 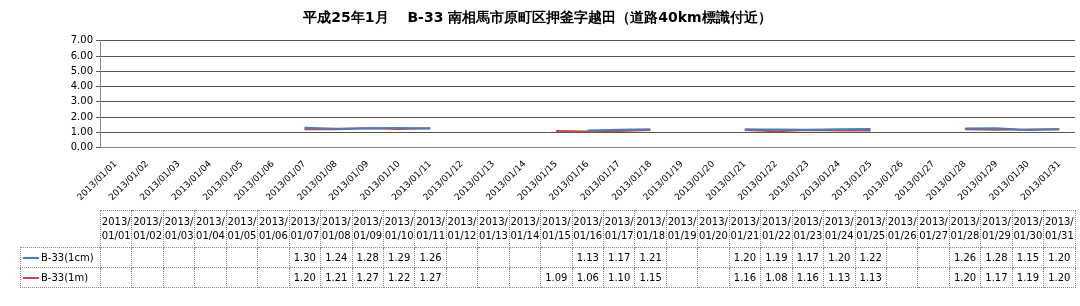 I want to click on category-label: 2013/01/31, so click(x=1059, y=228).